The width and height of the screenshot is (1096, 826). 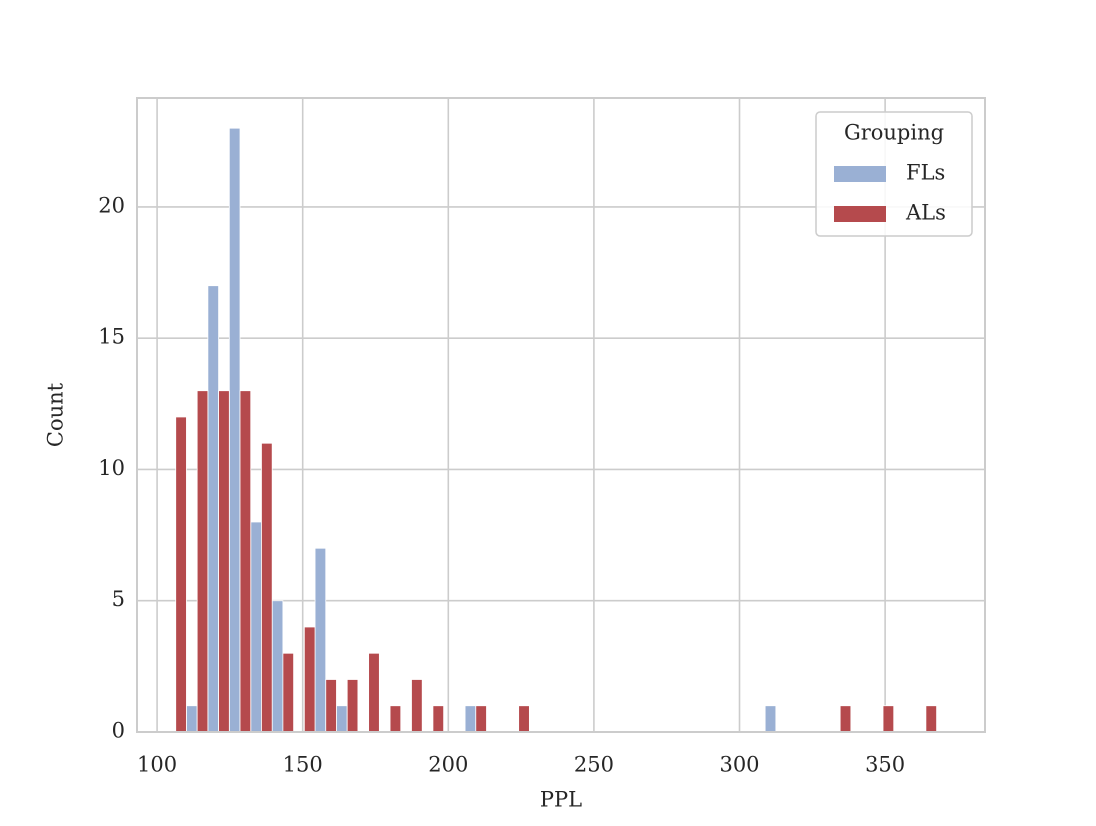 What do you see at coordinates (739, 765) in the screenshot?
I see `x-tick-label: 300` at bounding box center [739, 765].